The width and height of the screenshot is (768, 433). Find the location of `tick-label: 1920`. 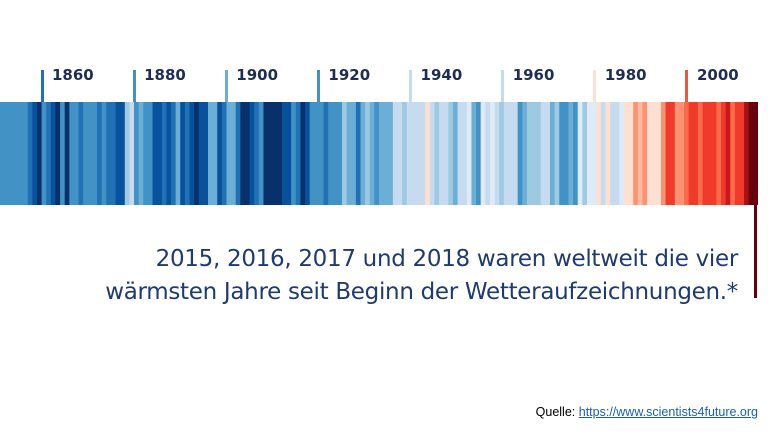

tick-label: 1920 is located at coordinates (349, 75).